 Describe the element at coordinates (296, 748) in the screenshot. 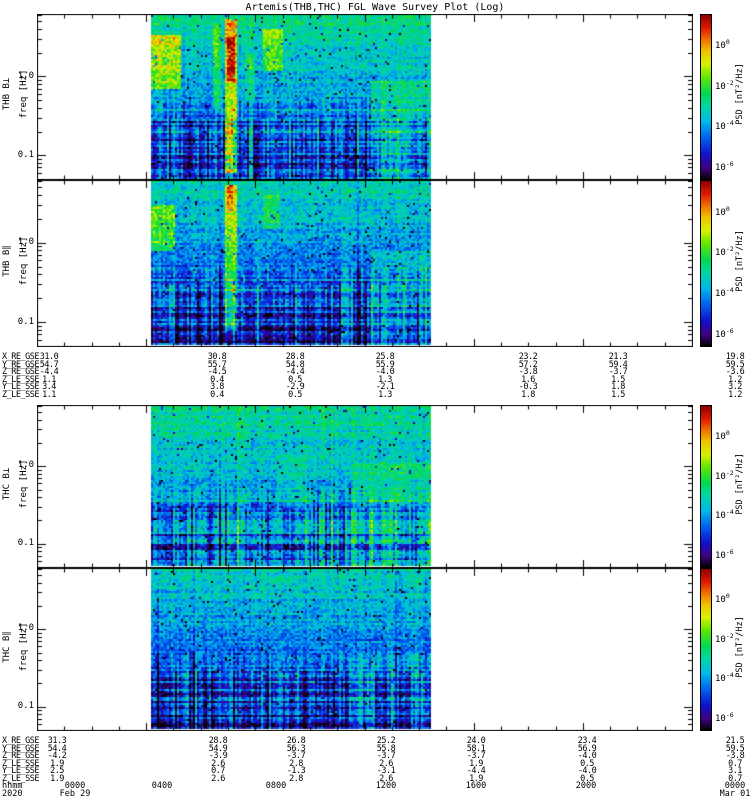

I see `ephemeris-value: 56.3` at that location.